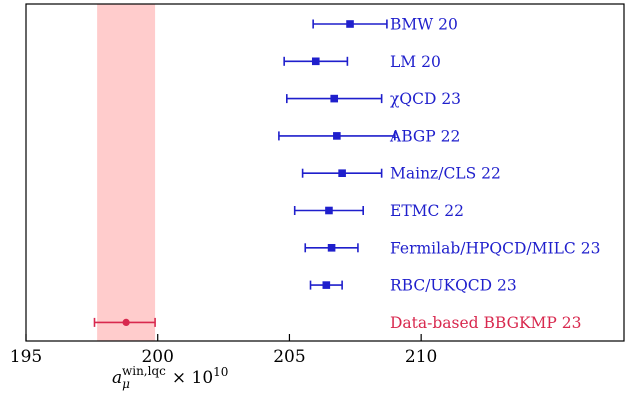 This screenshot has width=626, height=399. I want to click on data-point-7: RBC/UKQCD 23, so click(413, 286).